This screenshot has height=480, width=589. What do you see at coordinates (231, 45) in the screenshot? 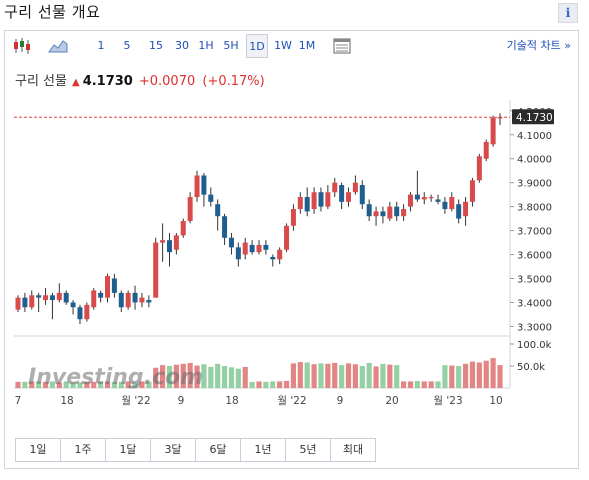
I see `interval-button-5h: 5H` at bounding box center [231, 45].